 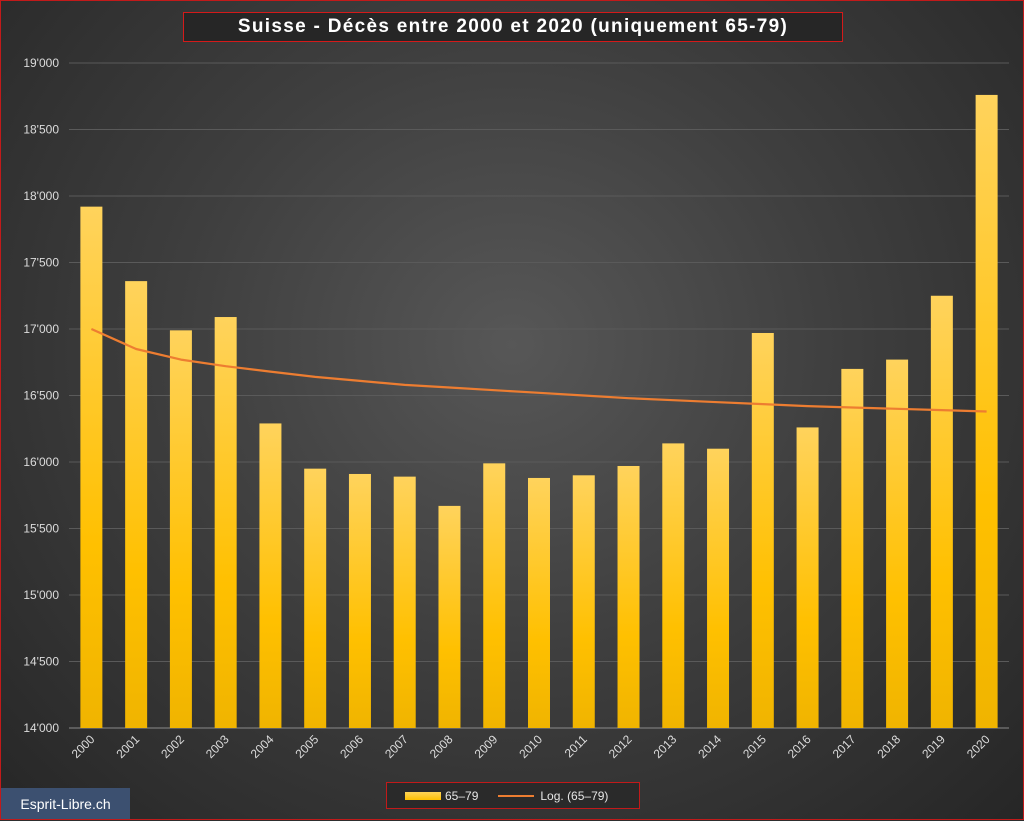 I want to click on x-tick-label: 2018, so click(x=888, y=746).